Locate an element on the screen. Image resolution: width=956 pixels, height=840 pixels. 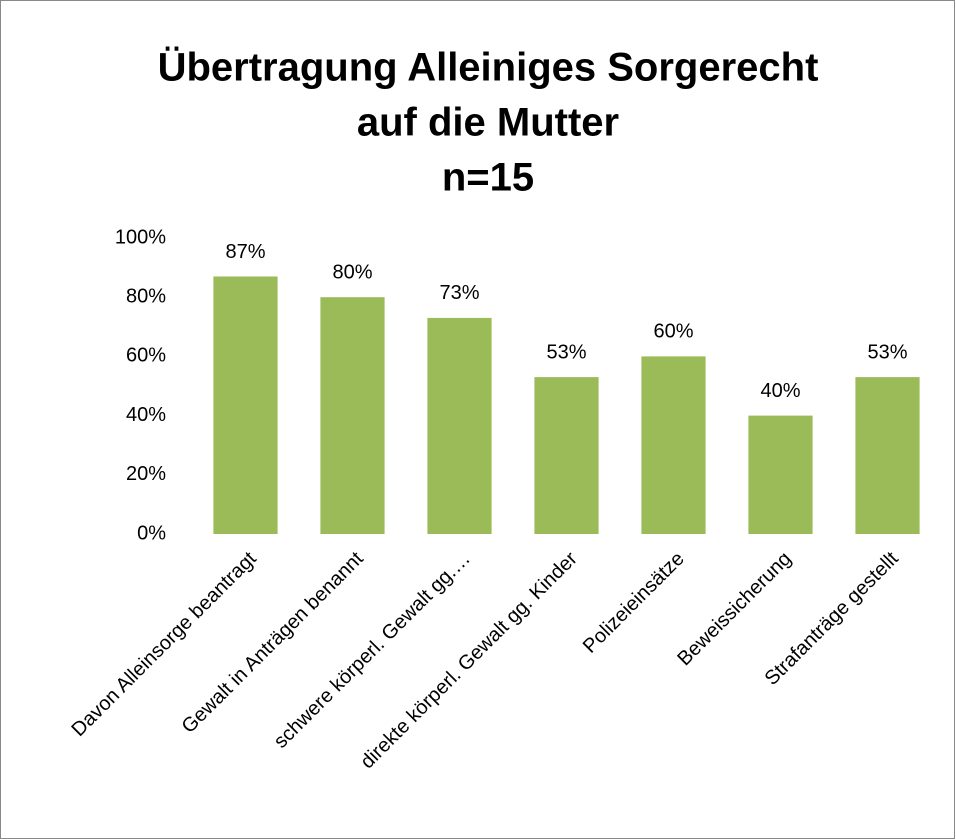
data-label: 60% is located at coordinates (673, 332).